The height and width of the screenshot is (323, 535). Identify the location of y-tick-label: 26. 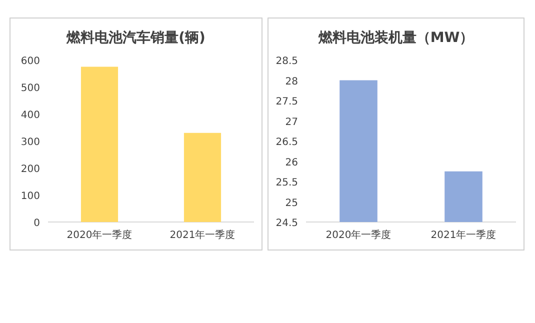
(291, 162).